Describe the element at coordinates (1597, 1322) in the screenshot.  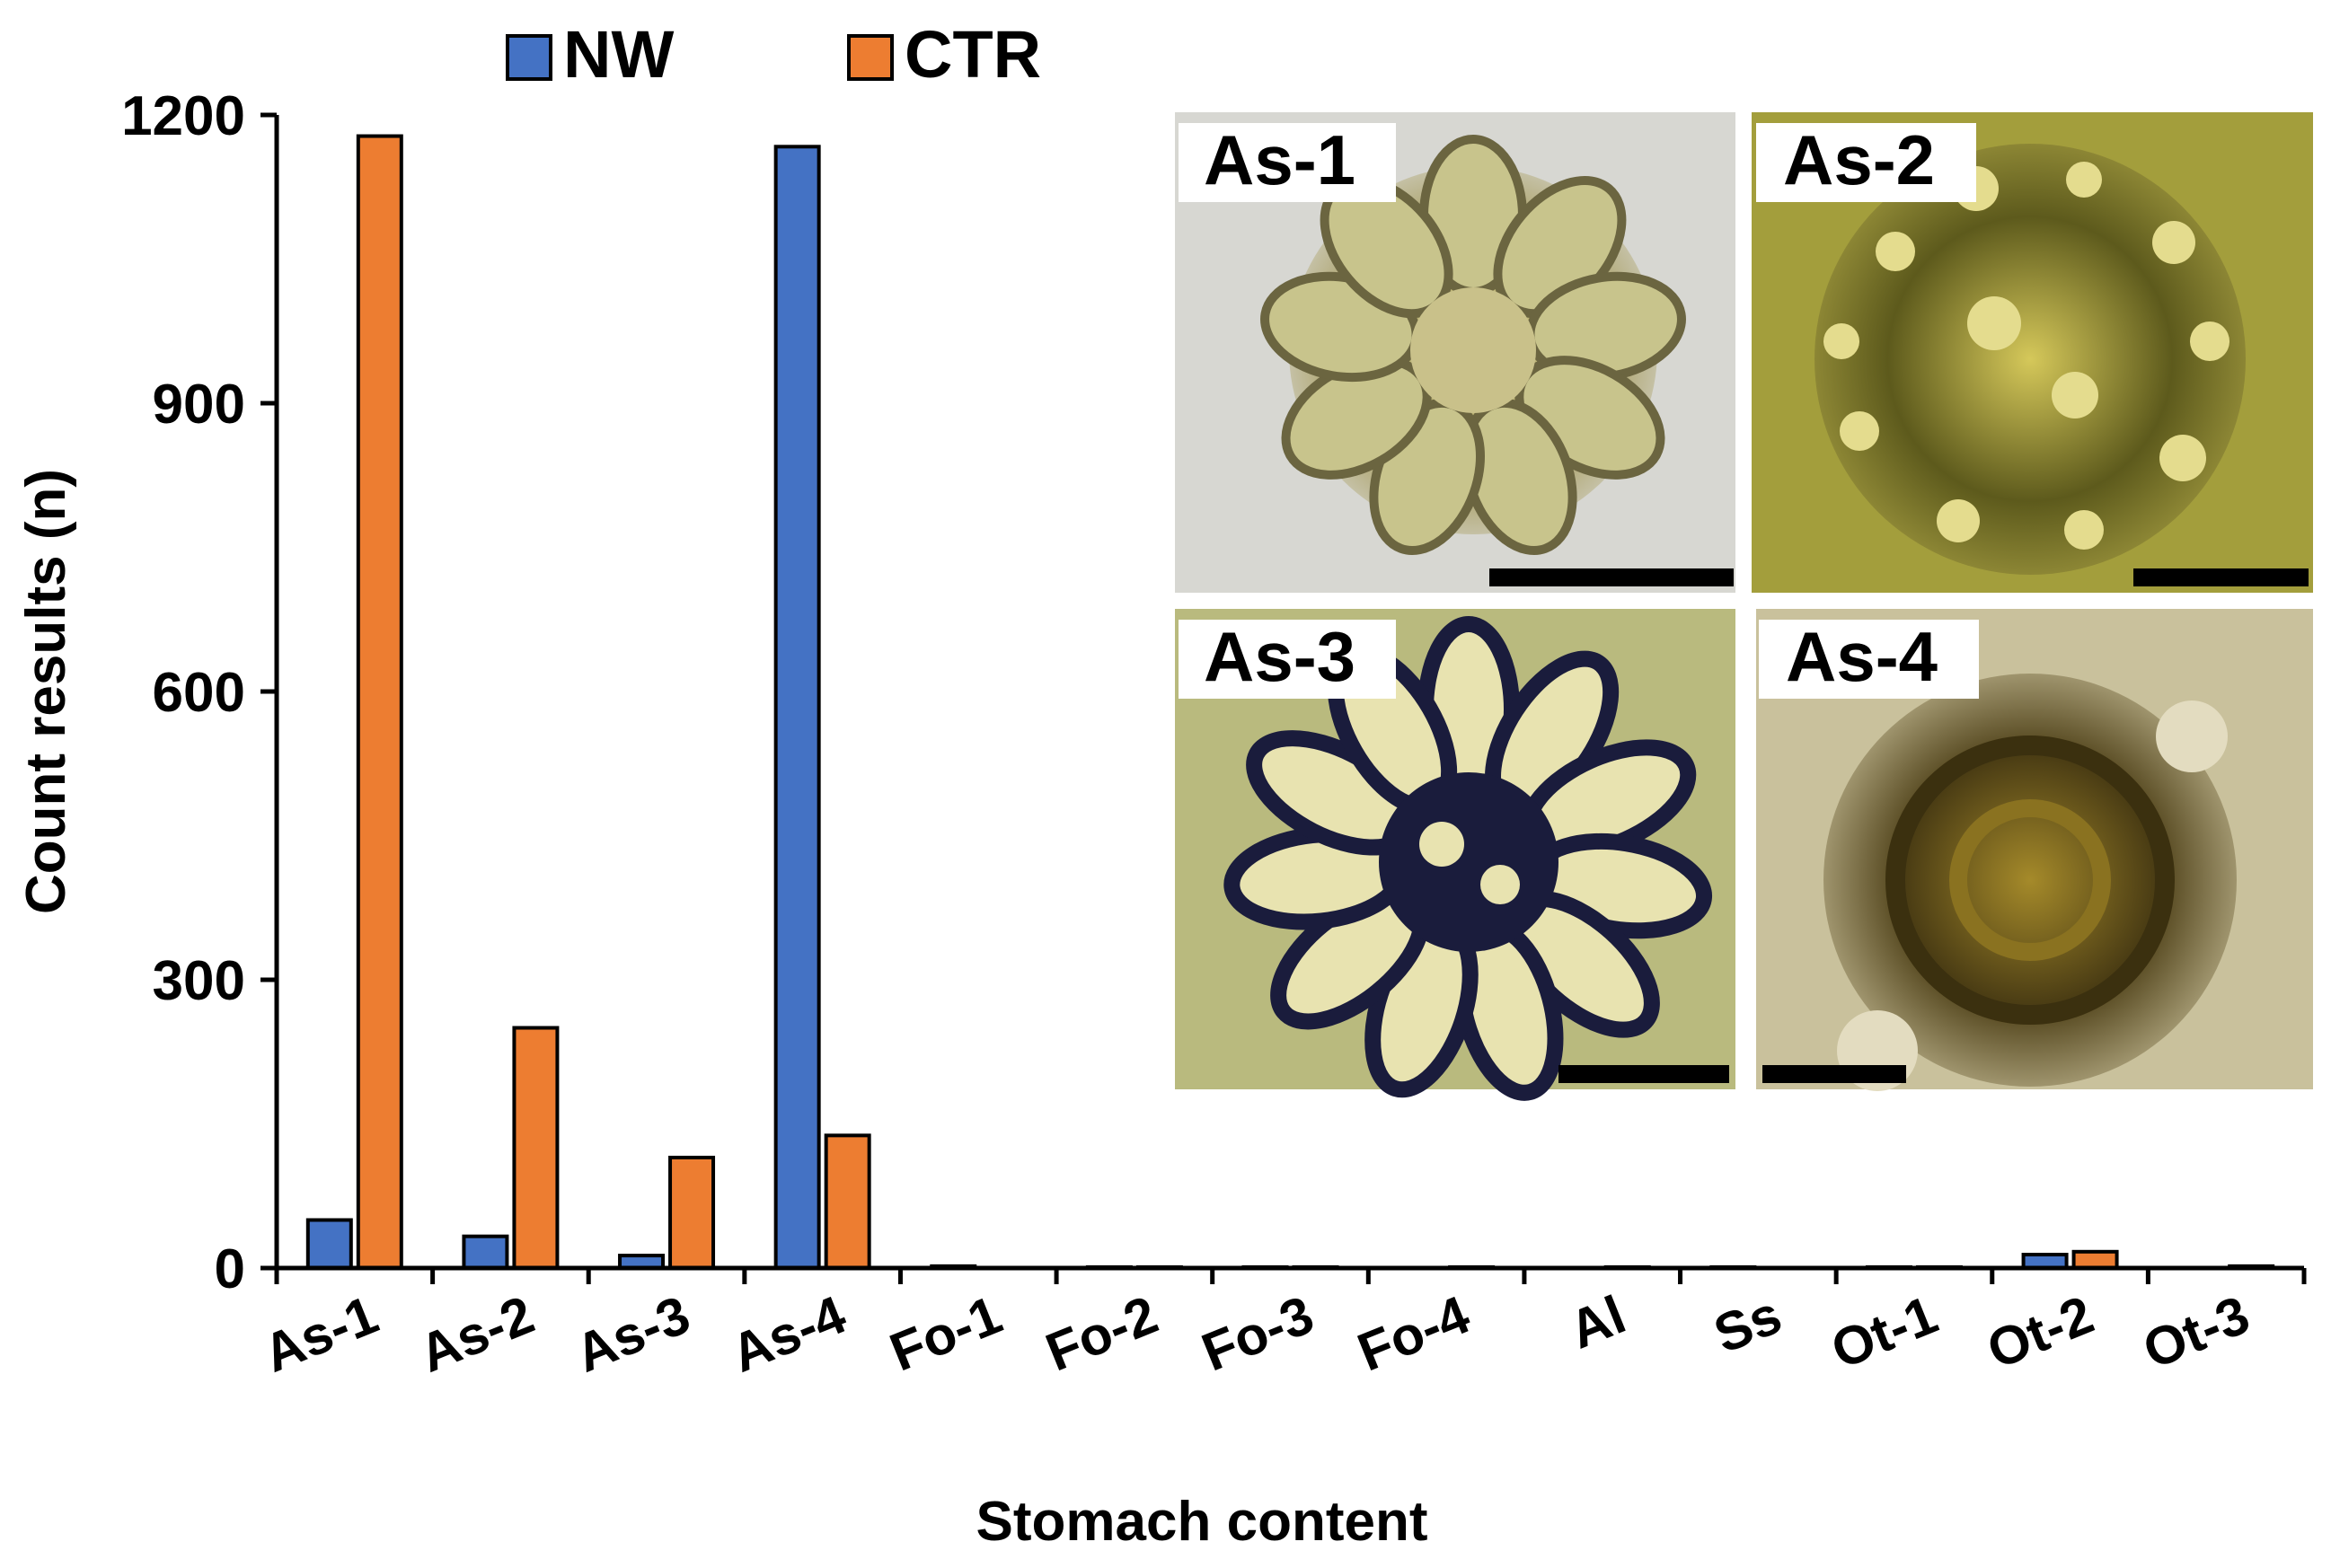
I see `x-tick-label: Al` at that location.